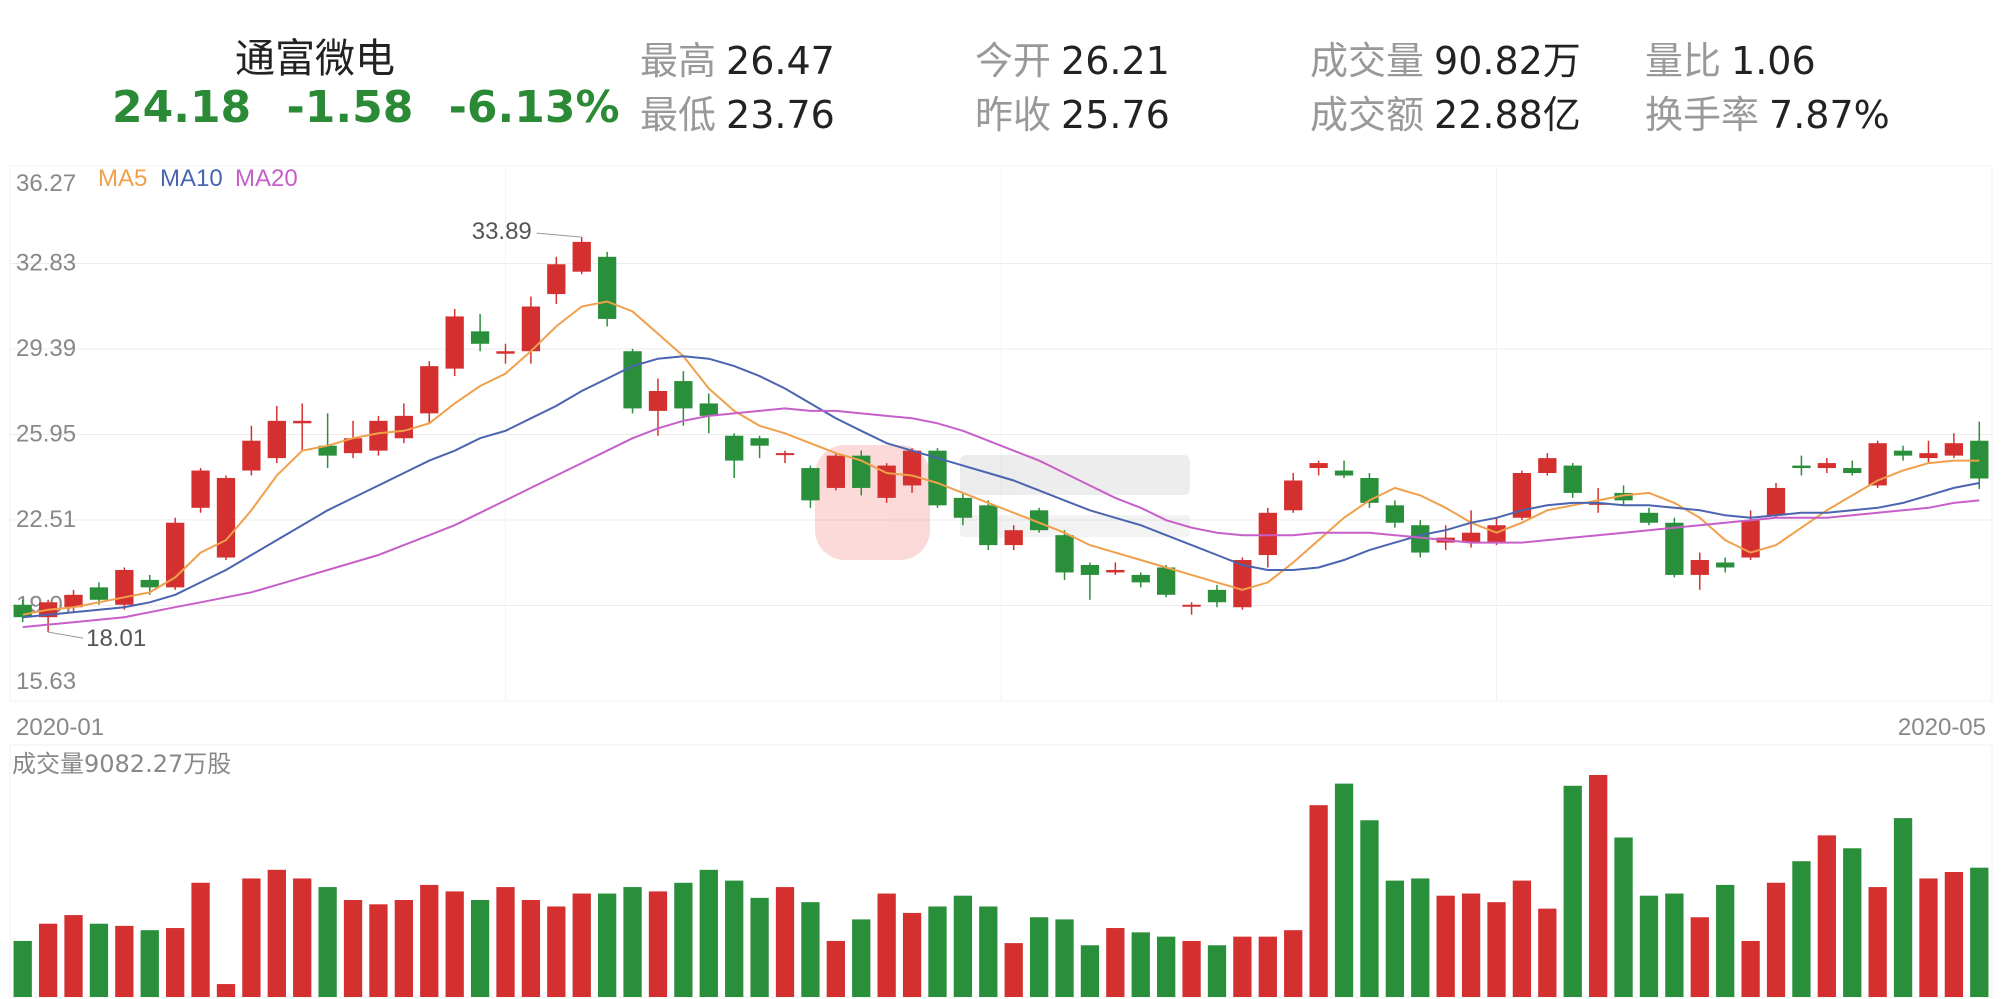 The image size is (2001, 999). I want to click on stat-turnover-rate: 换手率 7.87%, so click(1767, 115).